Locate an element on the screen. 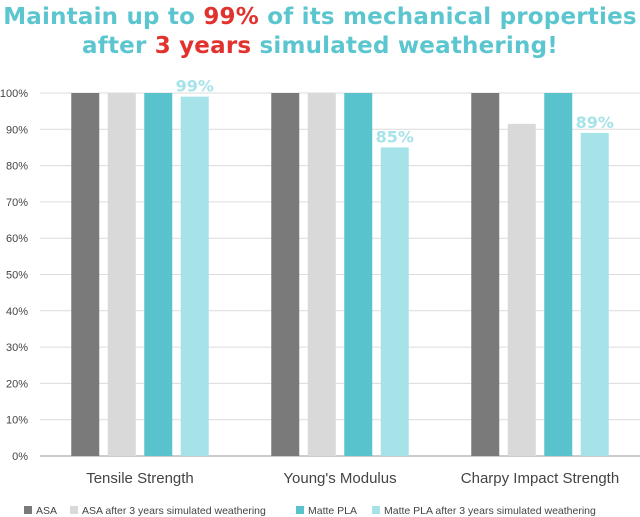 This screenshot has height=517, width=640. y-tick-label: 60% is located at coordinates (17, 239).